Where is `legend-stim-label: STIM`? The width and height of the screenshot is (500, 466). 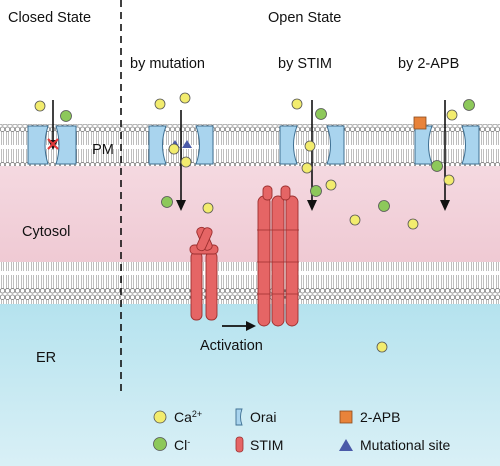 legend-stim-label: STIM is located at coordinates (266, 445).